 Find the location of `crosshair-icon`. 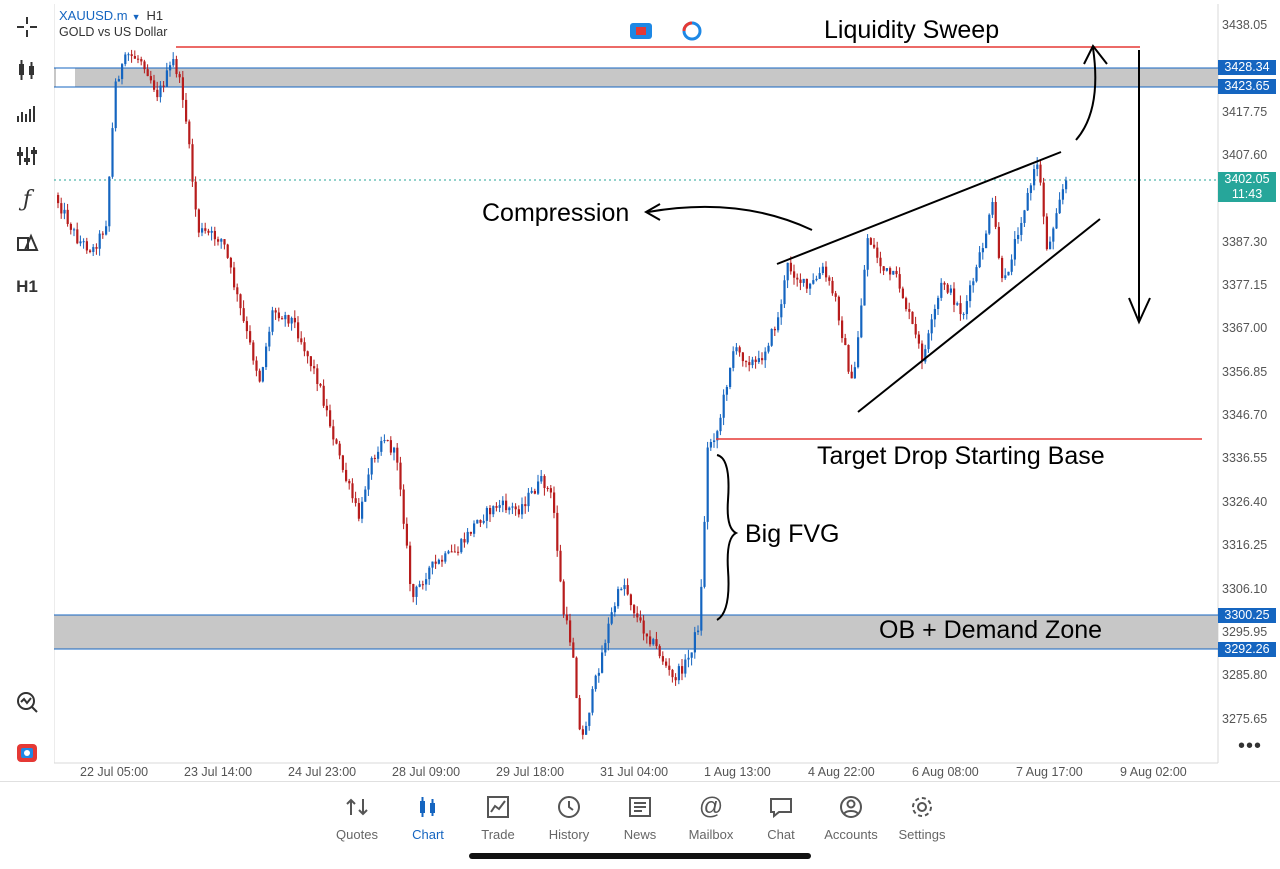

crosshair-icon is located at coordinates (27, 27).